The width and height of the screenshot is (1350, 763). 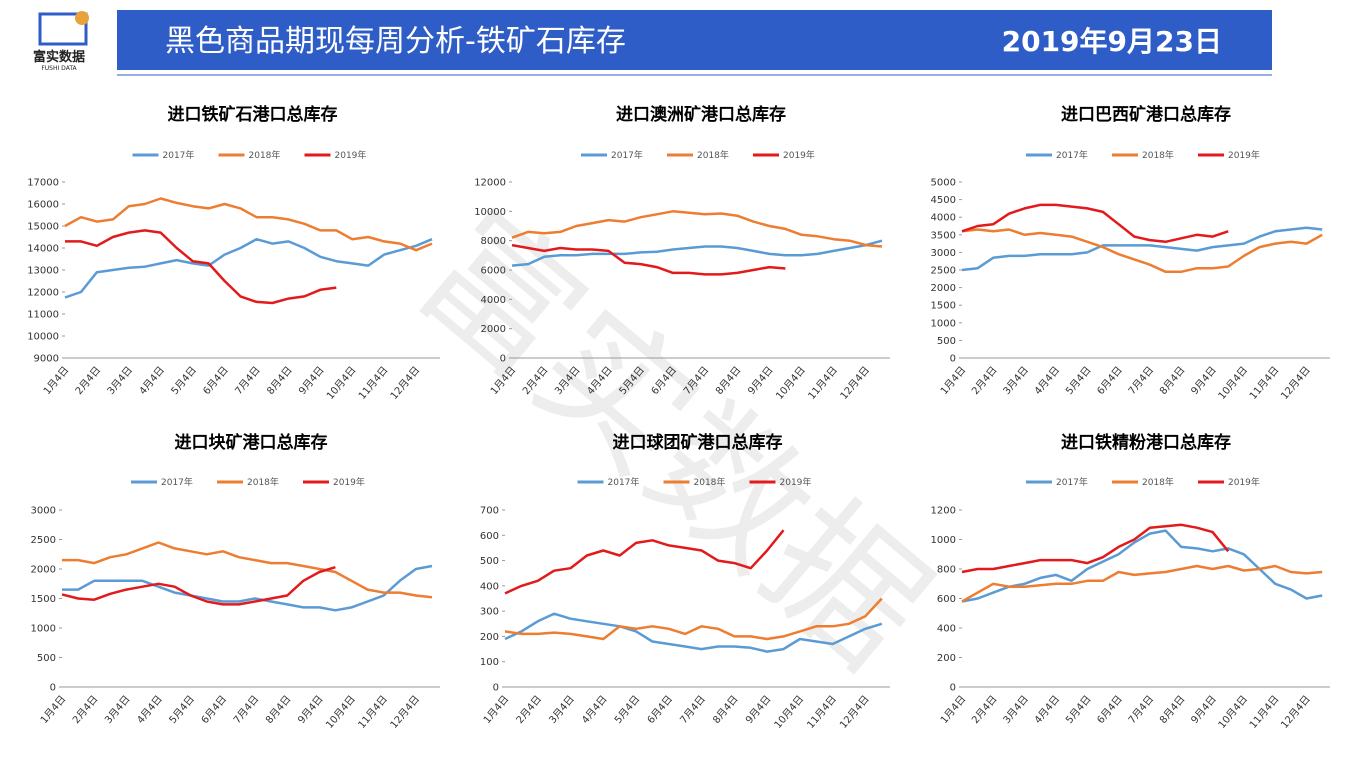 What do you see at coordinates (943, 235) in the screenshot?
I see `y-tick-label: 3500` at bounding box center [943, 235].